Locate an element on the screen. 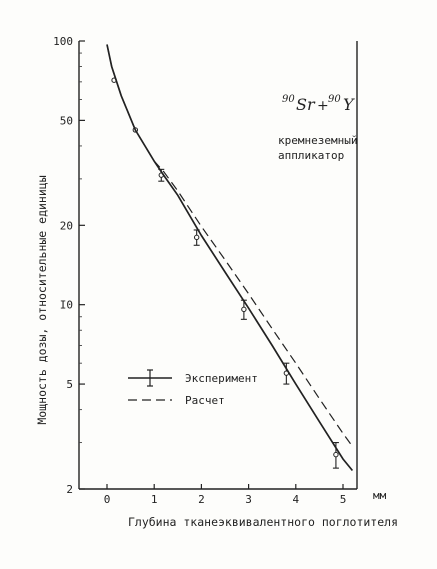 The image size is (437, 569). y-tick-label: 5 is located at coordinates (69, 384).